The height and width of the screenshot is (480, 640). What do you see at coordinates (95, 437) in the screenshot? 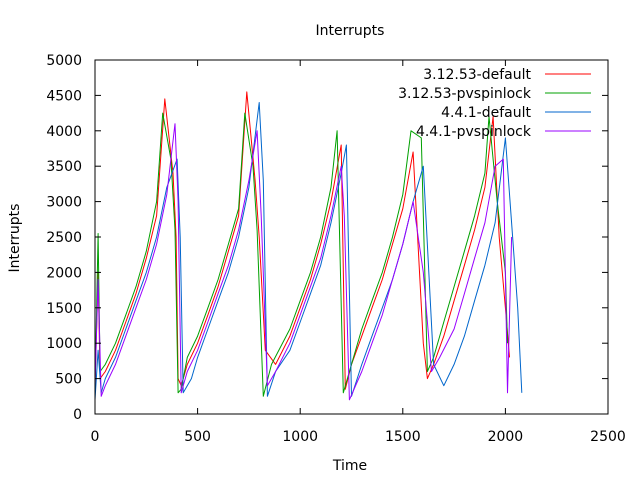
I see `x-tick-label: 0` at bounding box center [95, 437].